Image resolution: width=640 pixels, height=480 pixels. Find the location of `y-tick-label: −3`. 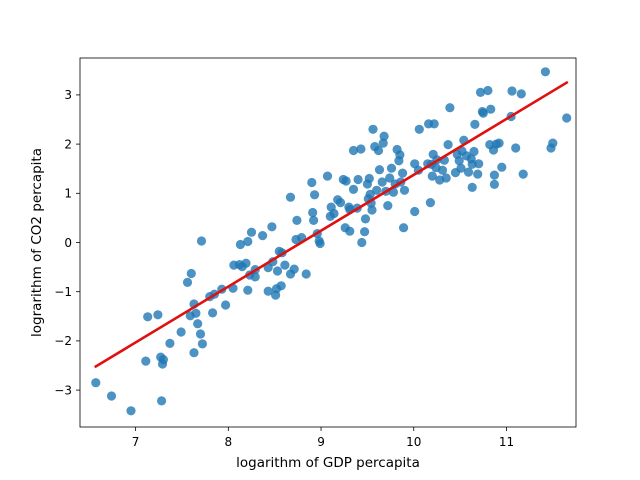

y-tick-label: −3 is located at coordinates (63, 390).